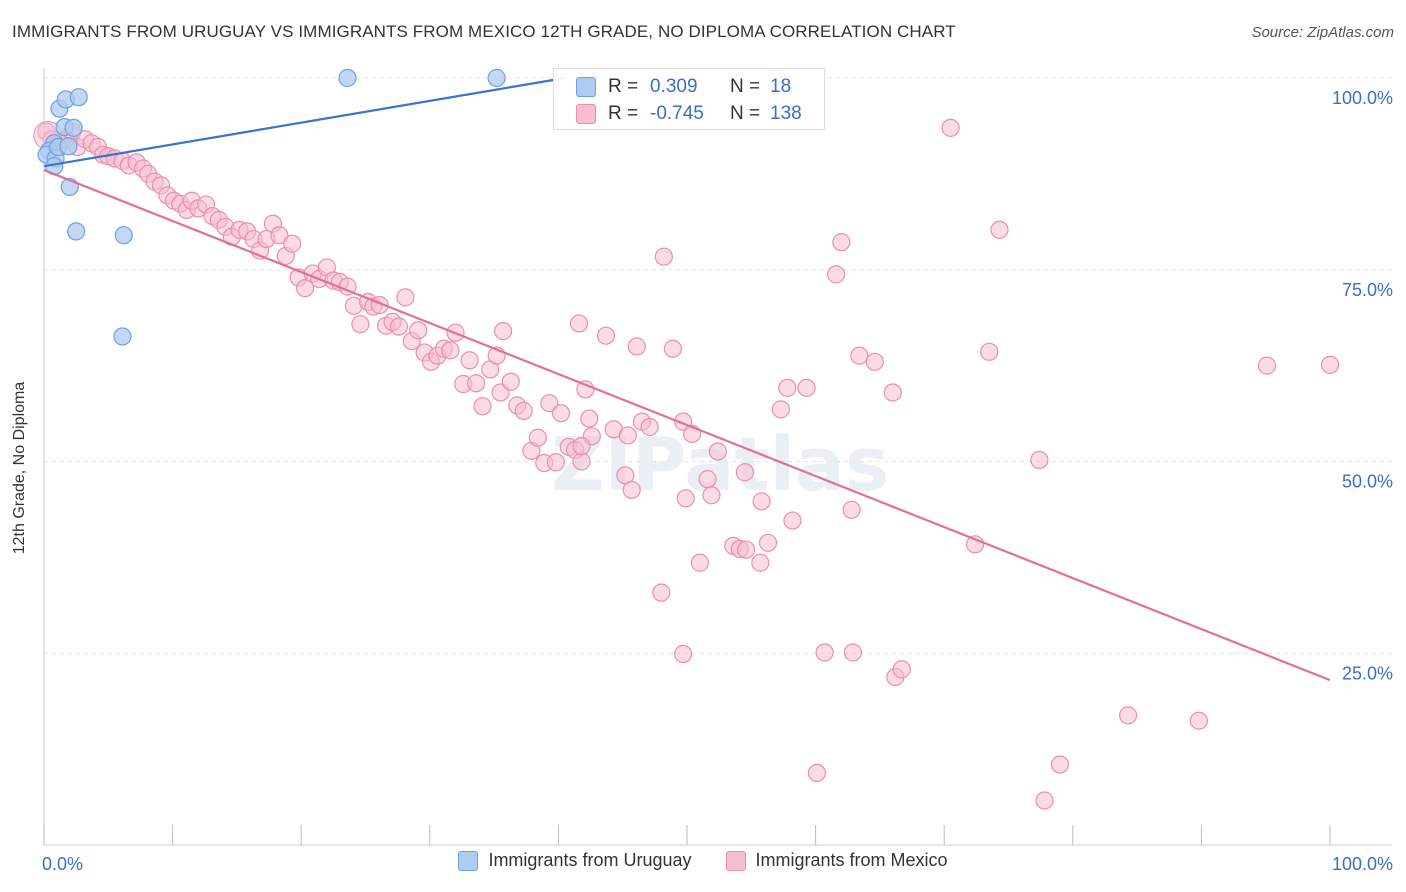  I want to click on n-value: 18, so click(781, 86).